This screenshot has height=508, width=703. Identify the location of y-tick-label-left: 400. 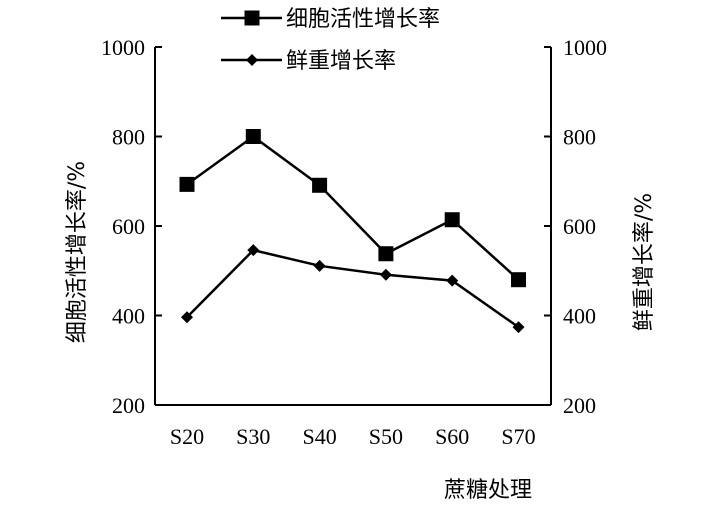
(128, 316).